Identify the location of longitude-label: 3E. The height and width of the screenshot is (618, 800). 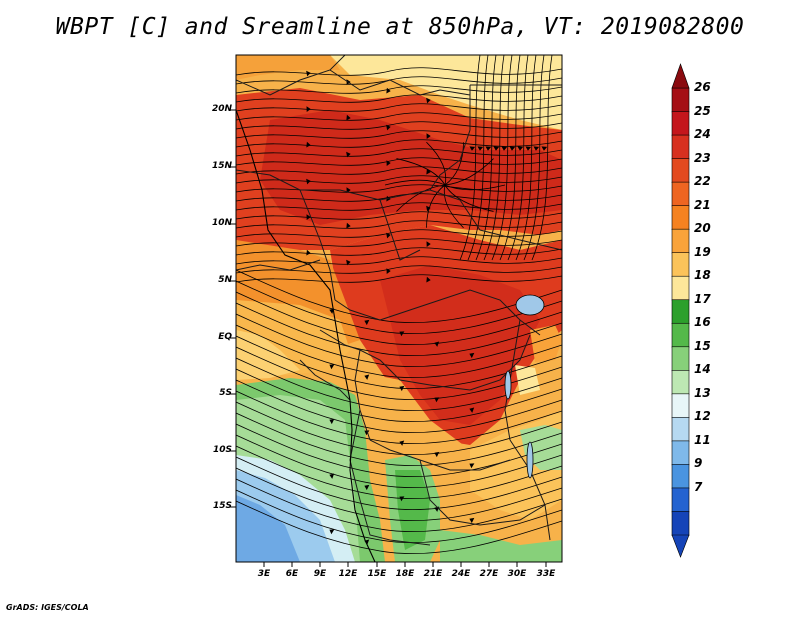
(264, 574).